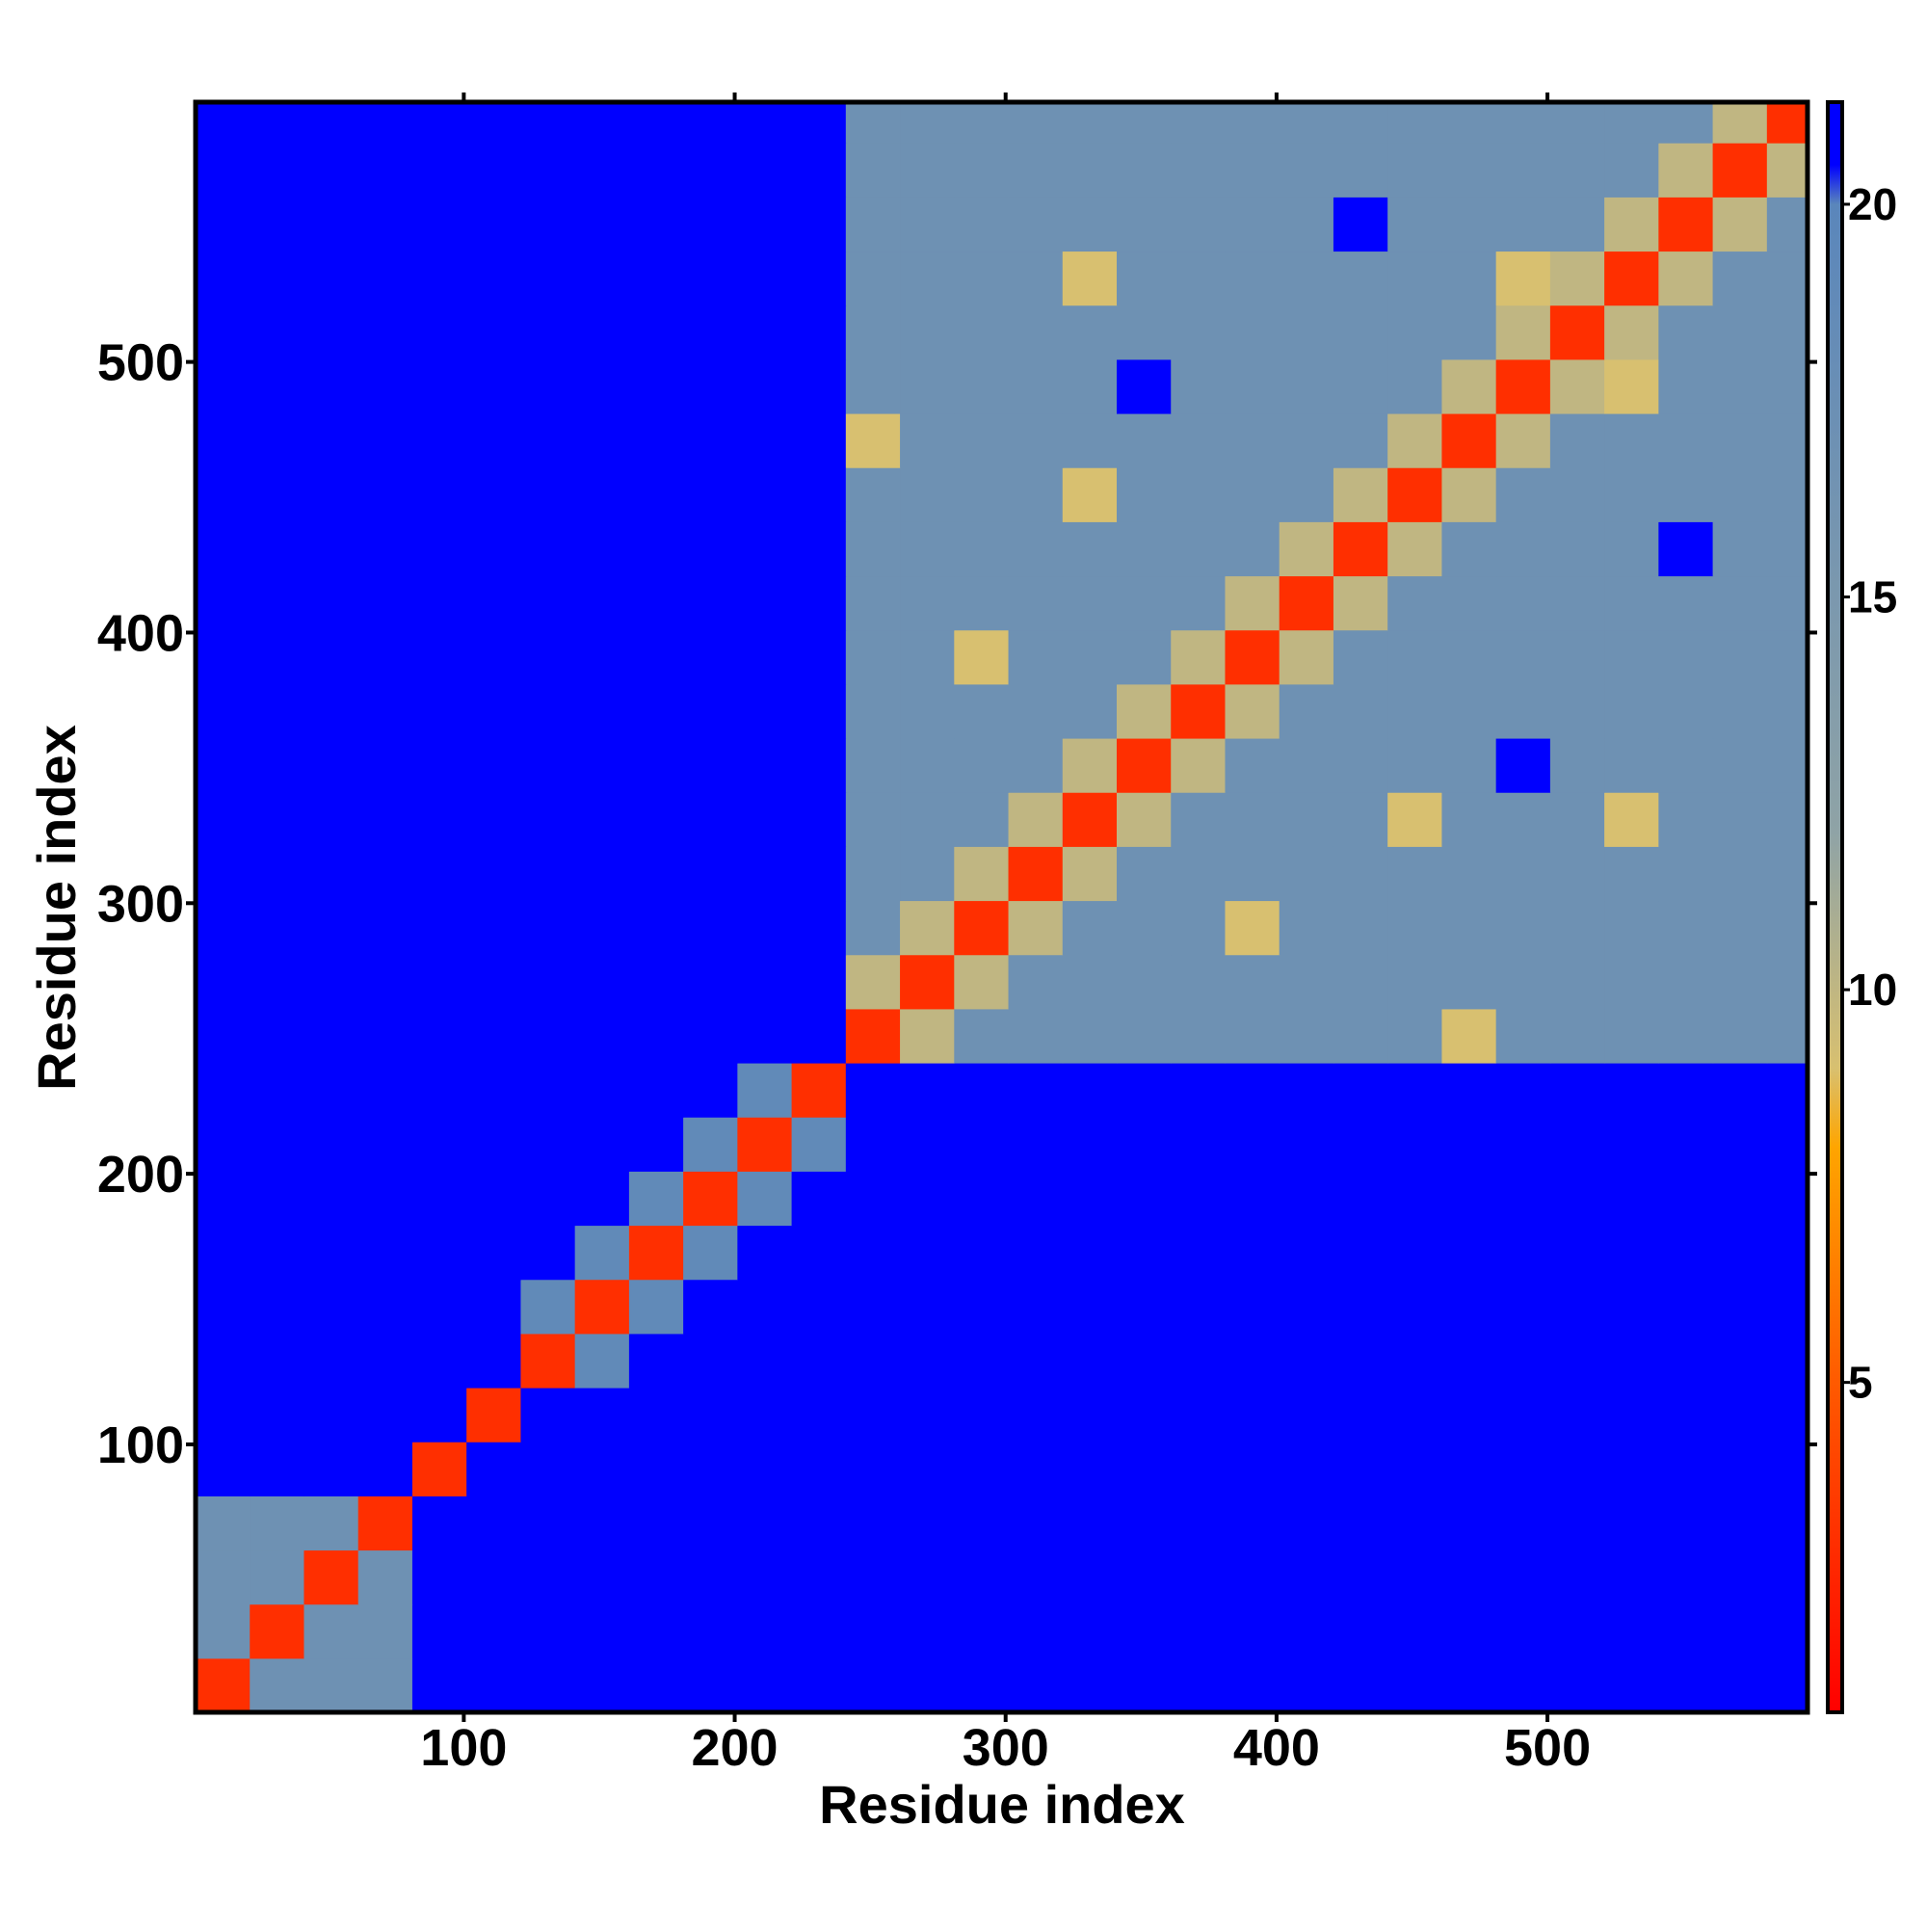 The height and width of the screenshot is (1932, 1927). What do you see at coordinates (1873, 204) in the screenshot?
I see `colorbar-tick-label: 20` at bounding box center [1873, 204].